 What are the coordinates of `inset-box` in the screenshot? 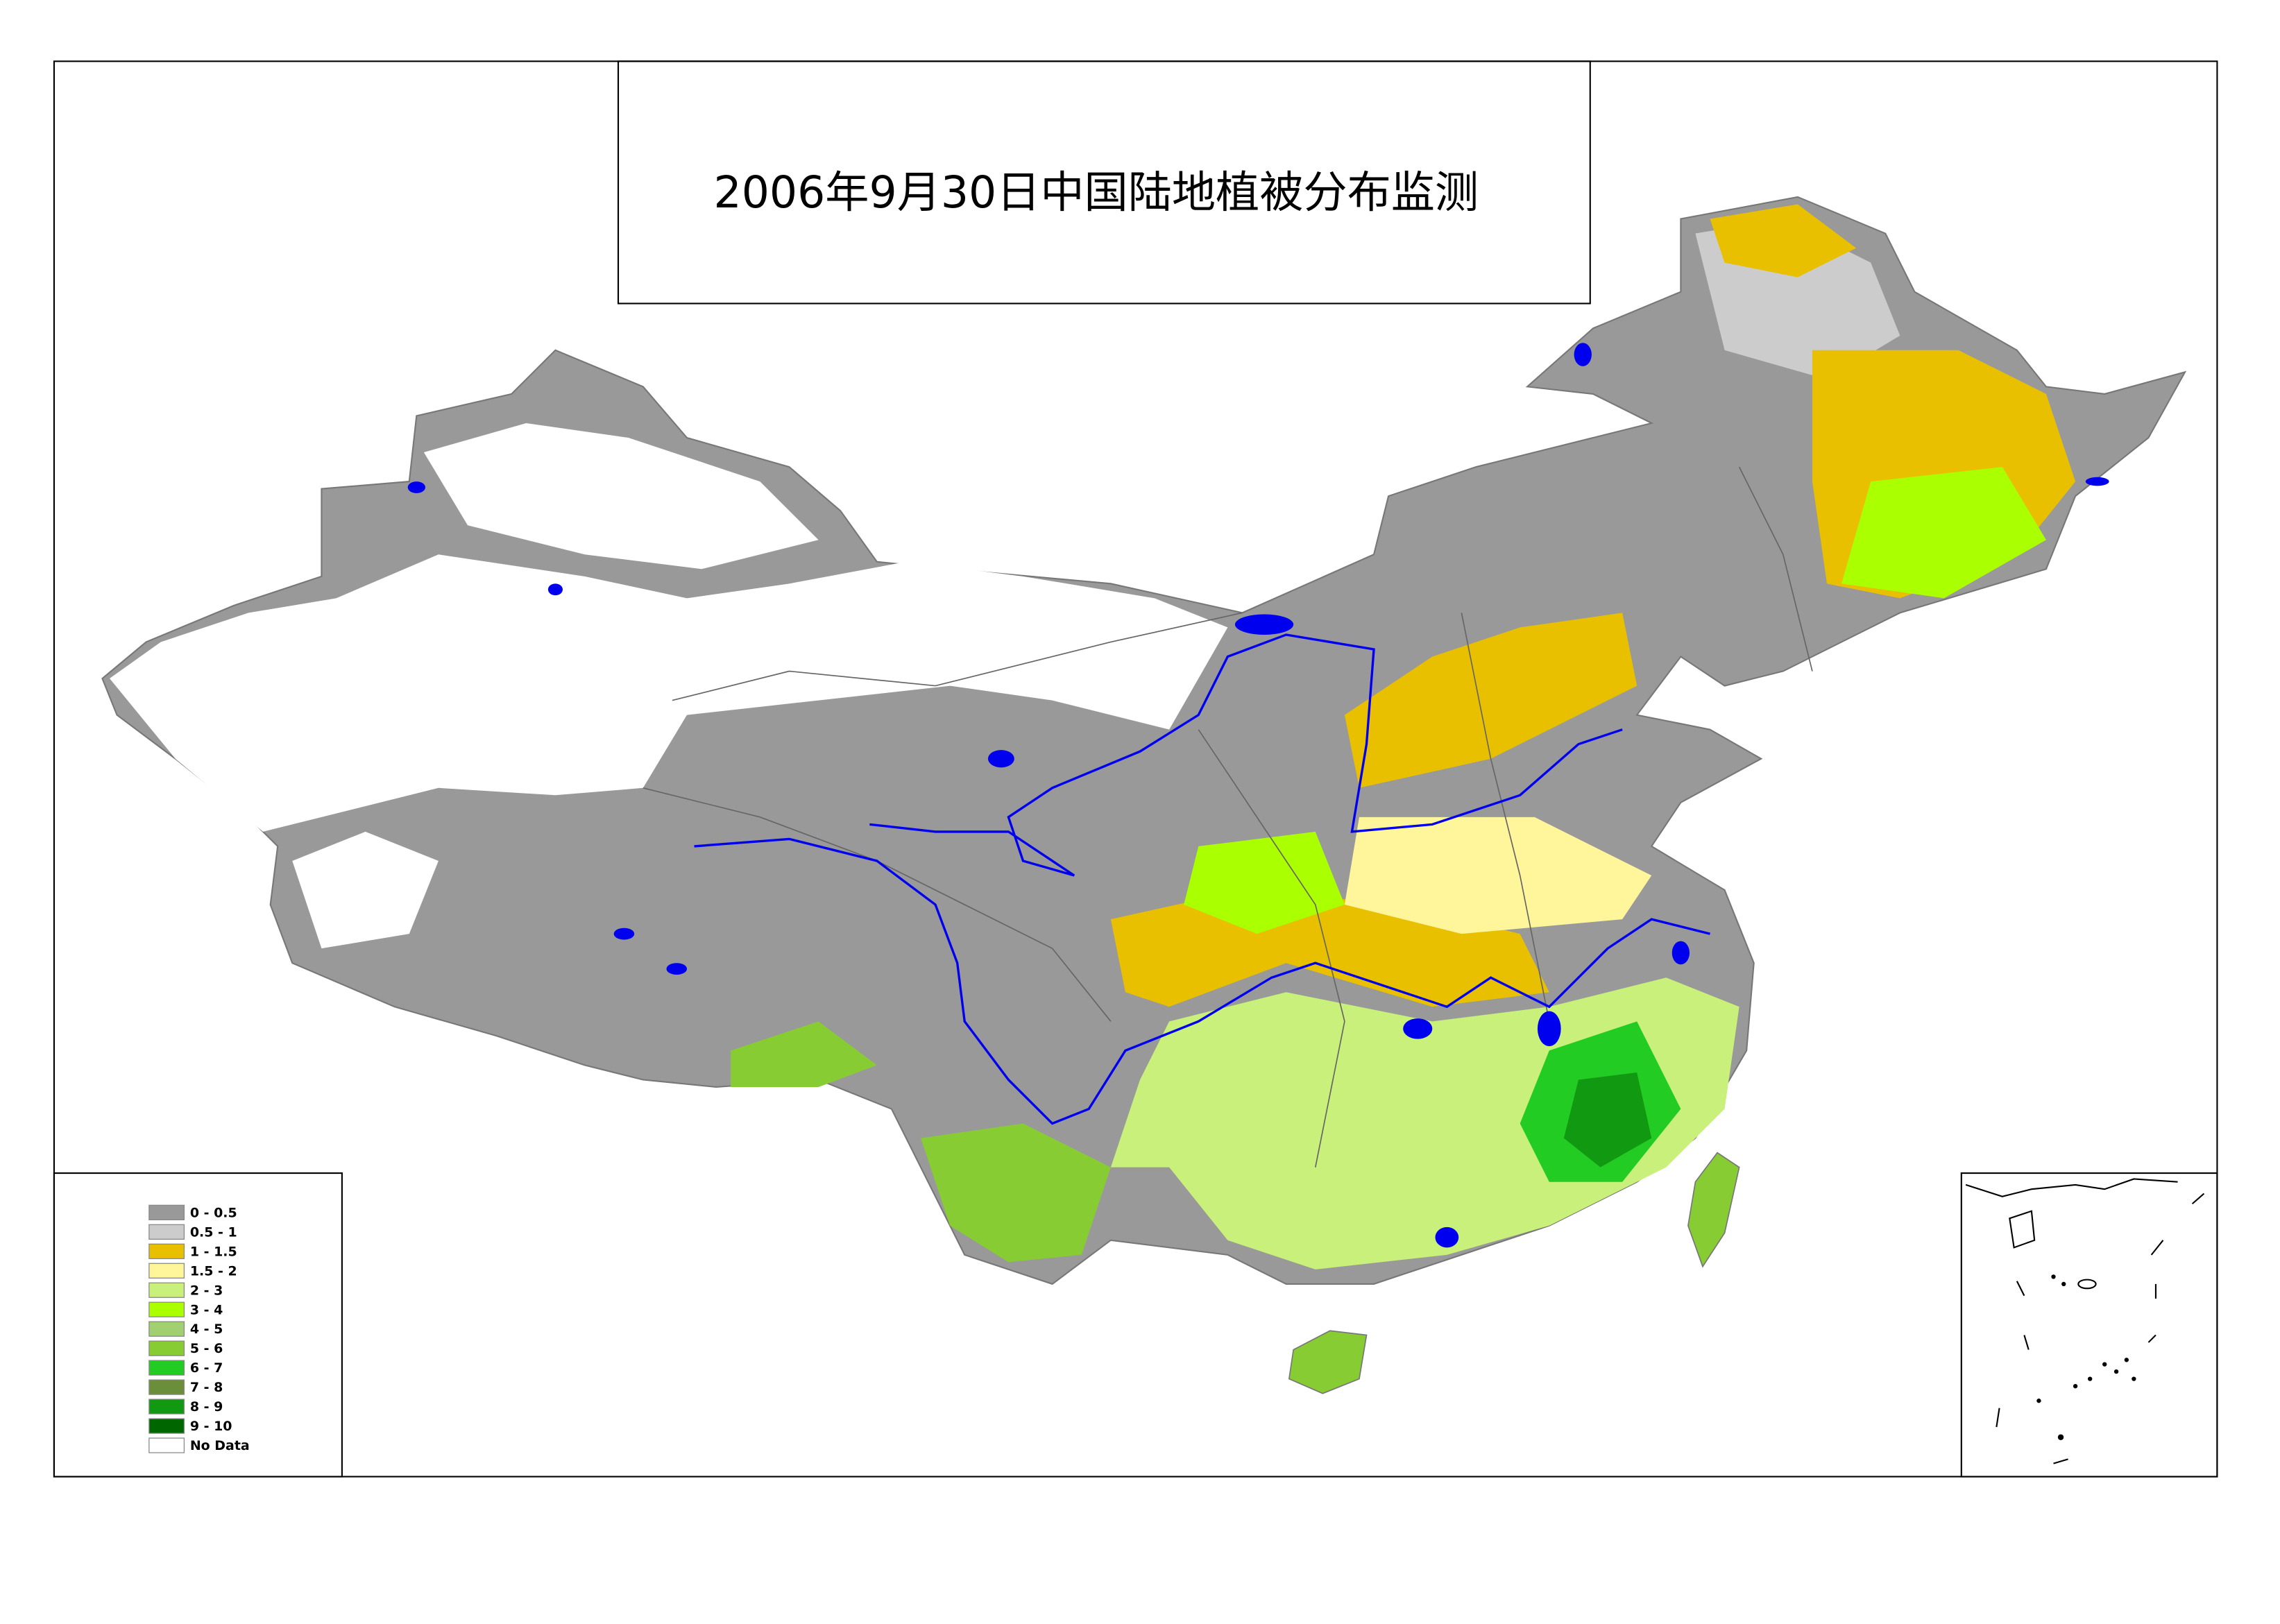 It's located at (2089, 1325).